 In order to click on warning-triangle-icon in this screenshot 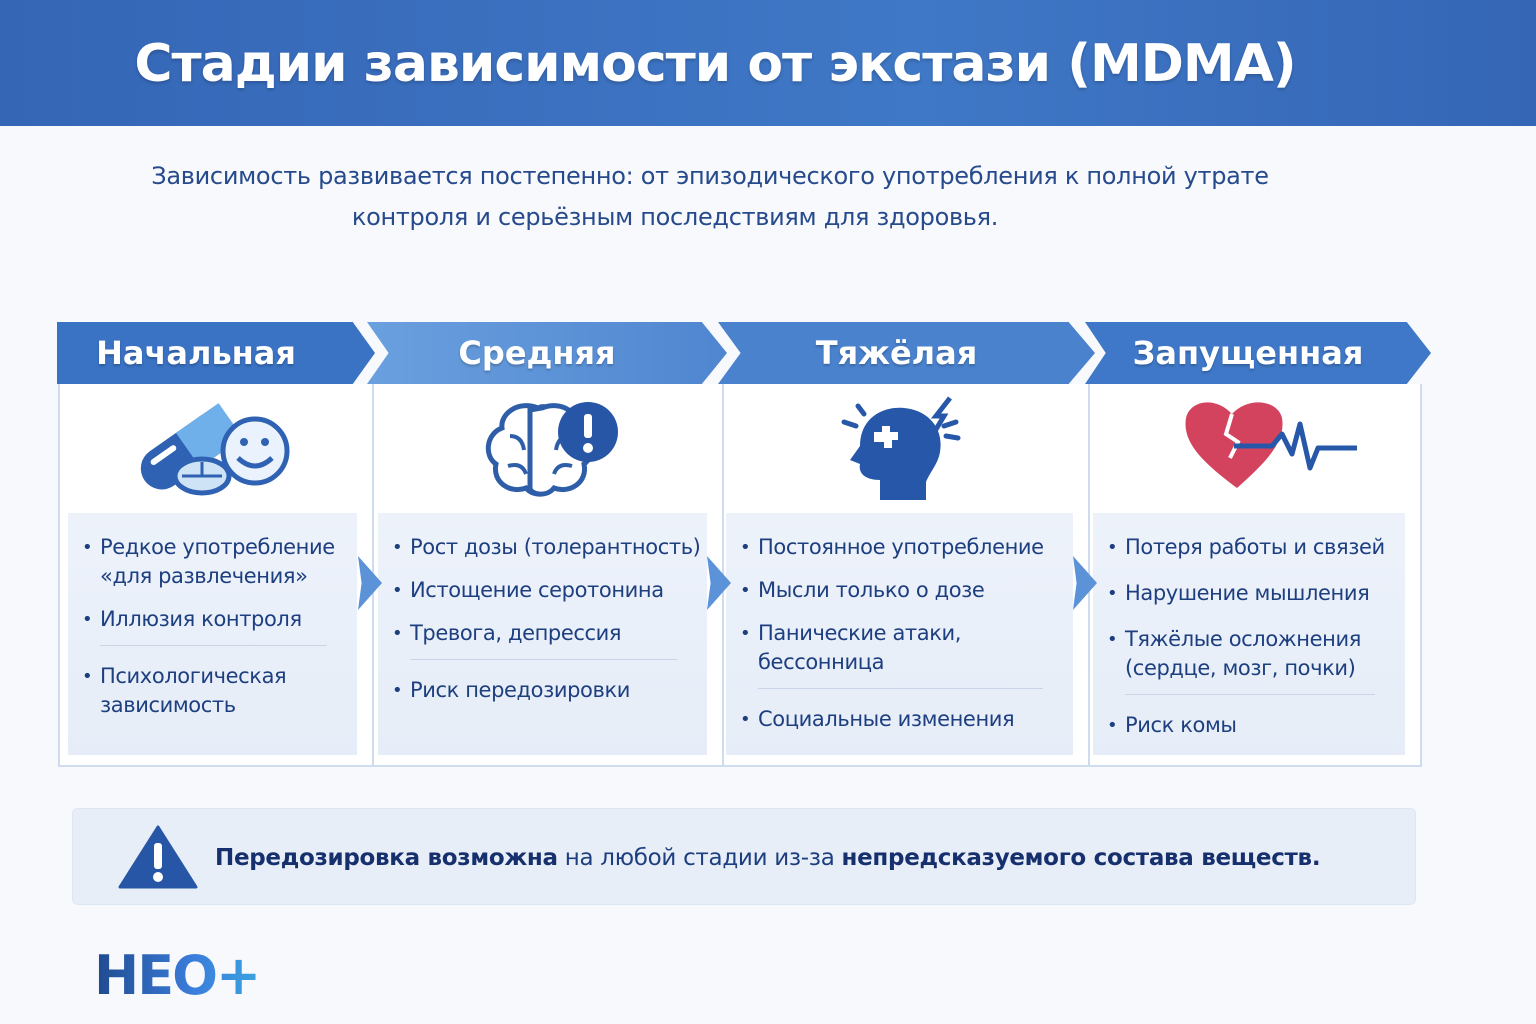, I will do `click(158, 857)`.